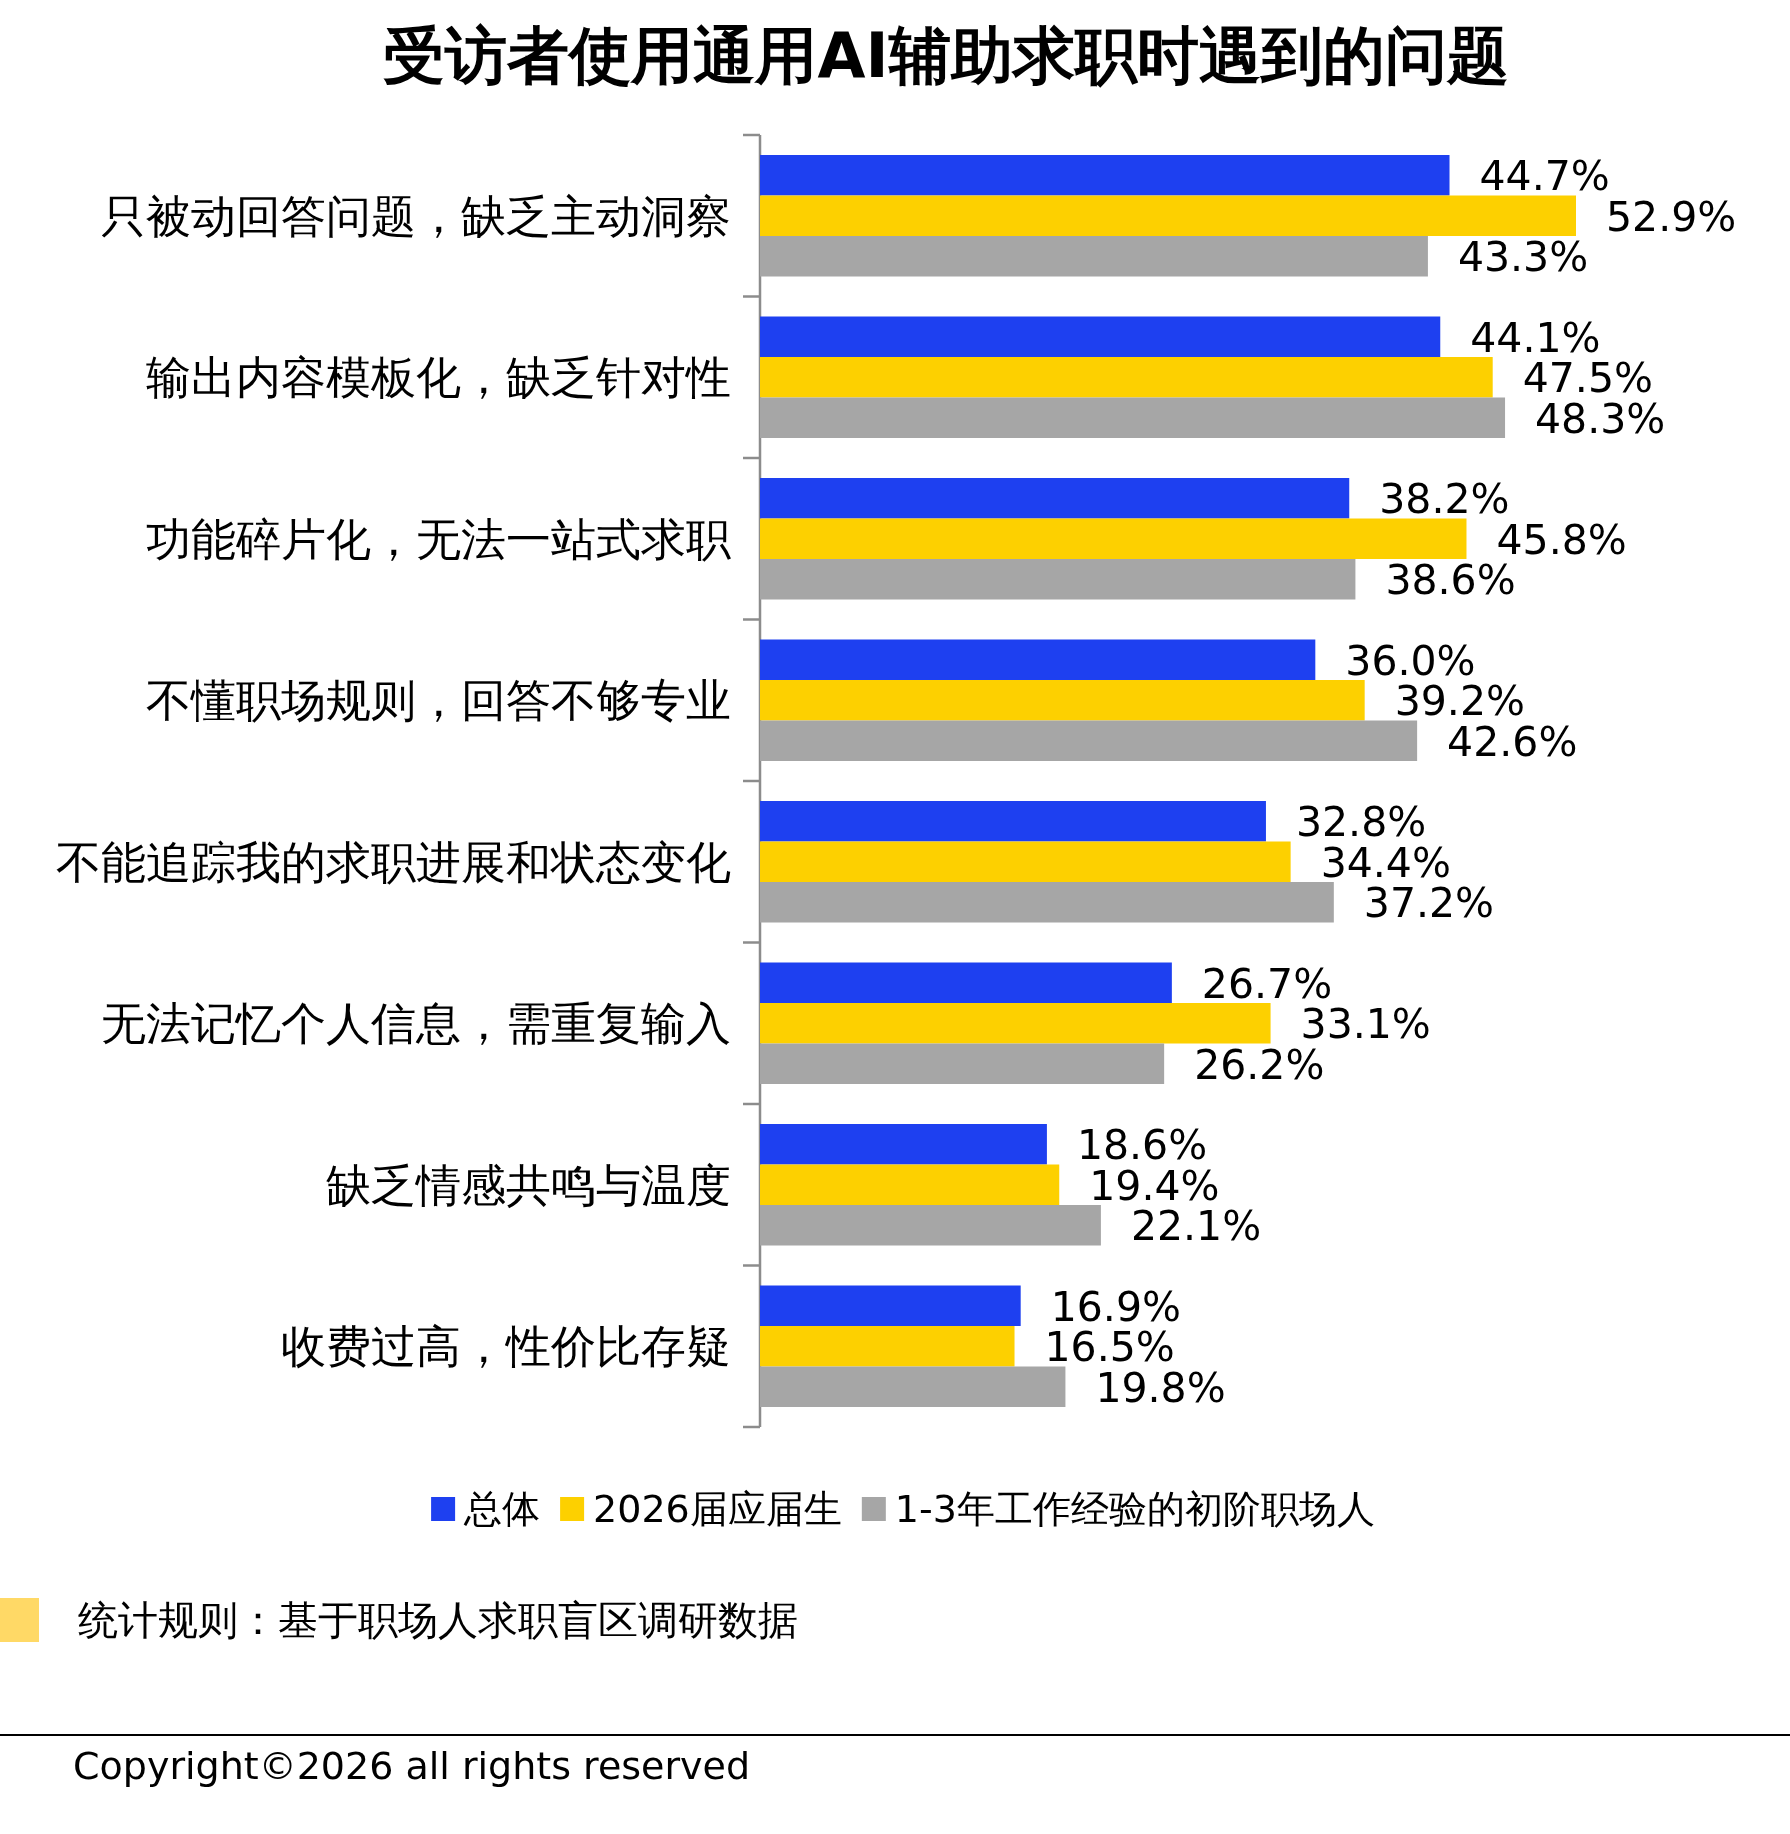 The height and width of the screenshot is (1834, 1790). I want to click on y-tick-label: 收费过高，性价比存疑, so click(506, 1346).